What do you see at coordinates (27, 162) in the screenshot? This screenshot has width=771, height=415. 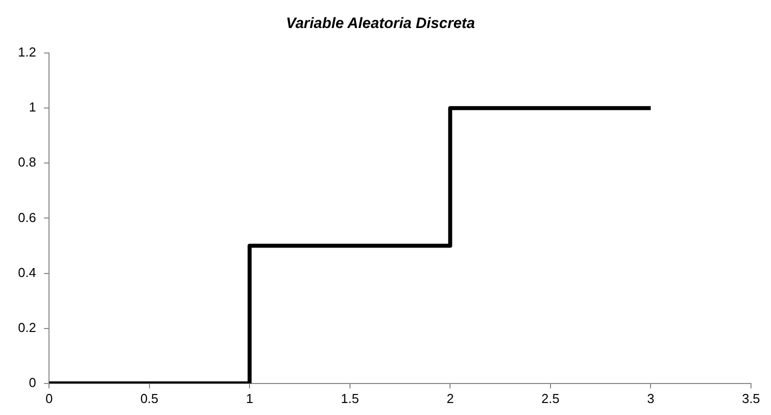 I see `y-tick-label: 0.8` at bounding box center [27, 162].